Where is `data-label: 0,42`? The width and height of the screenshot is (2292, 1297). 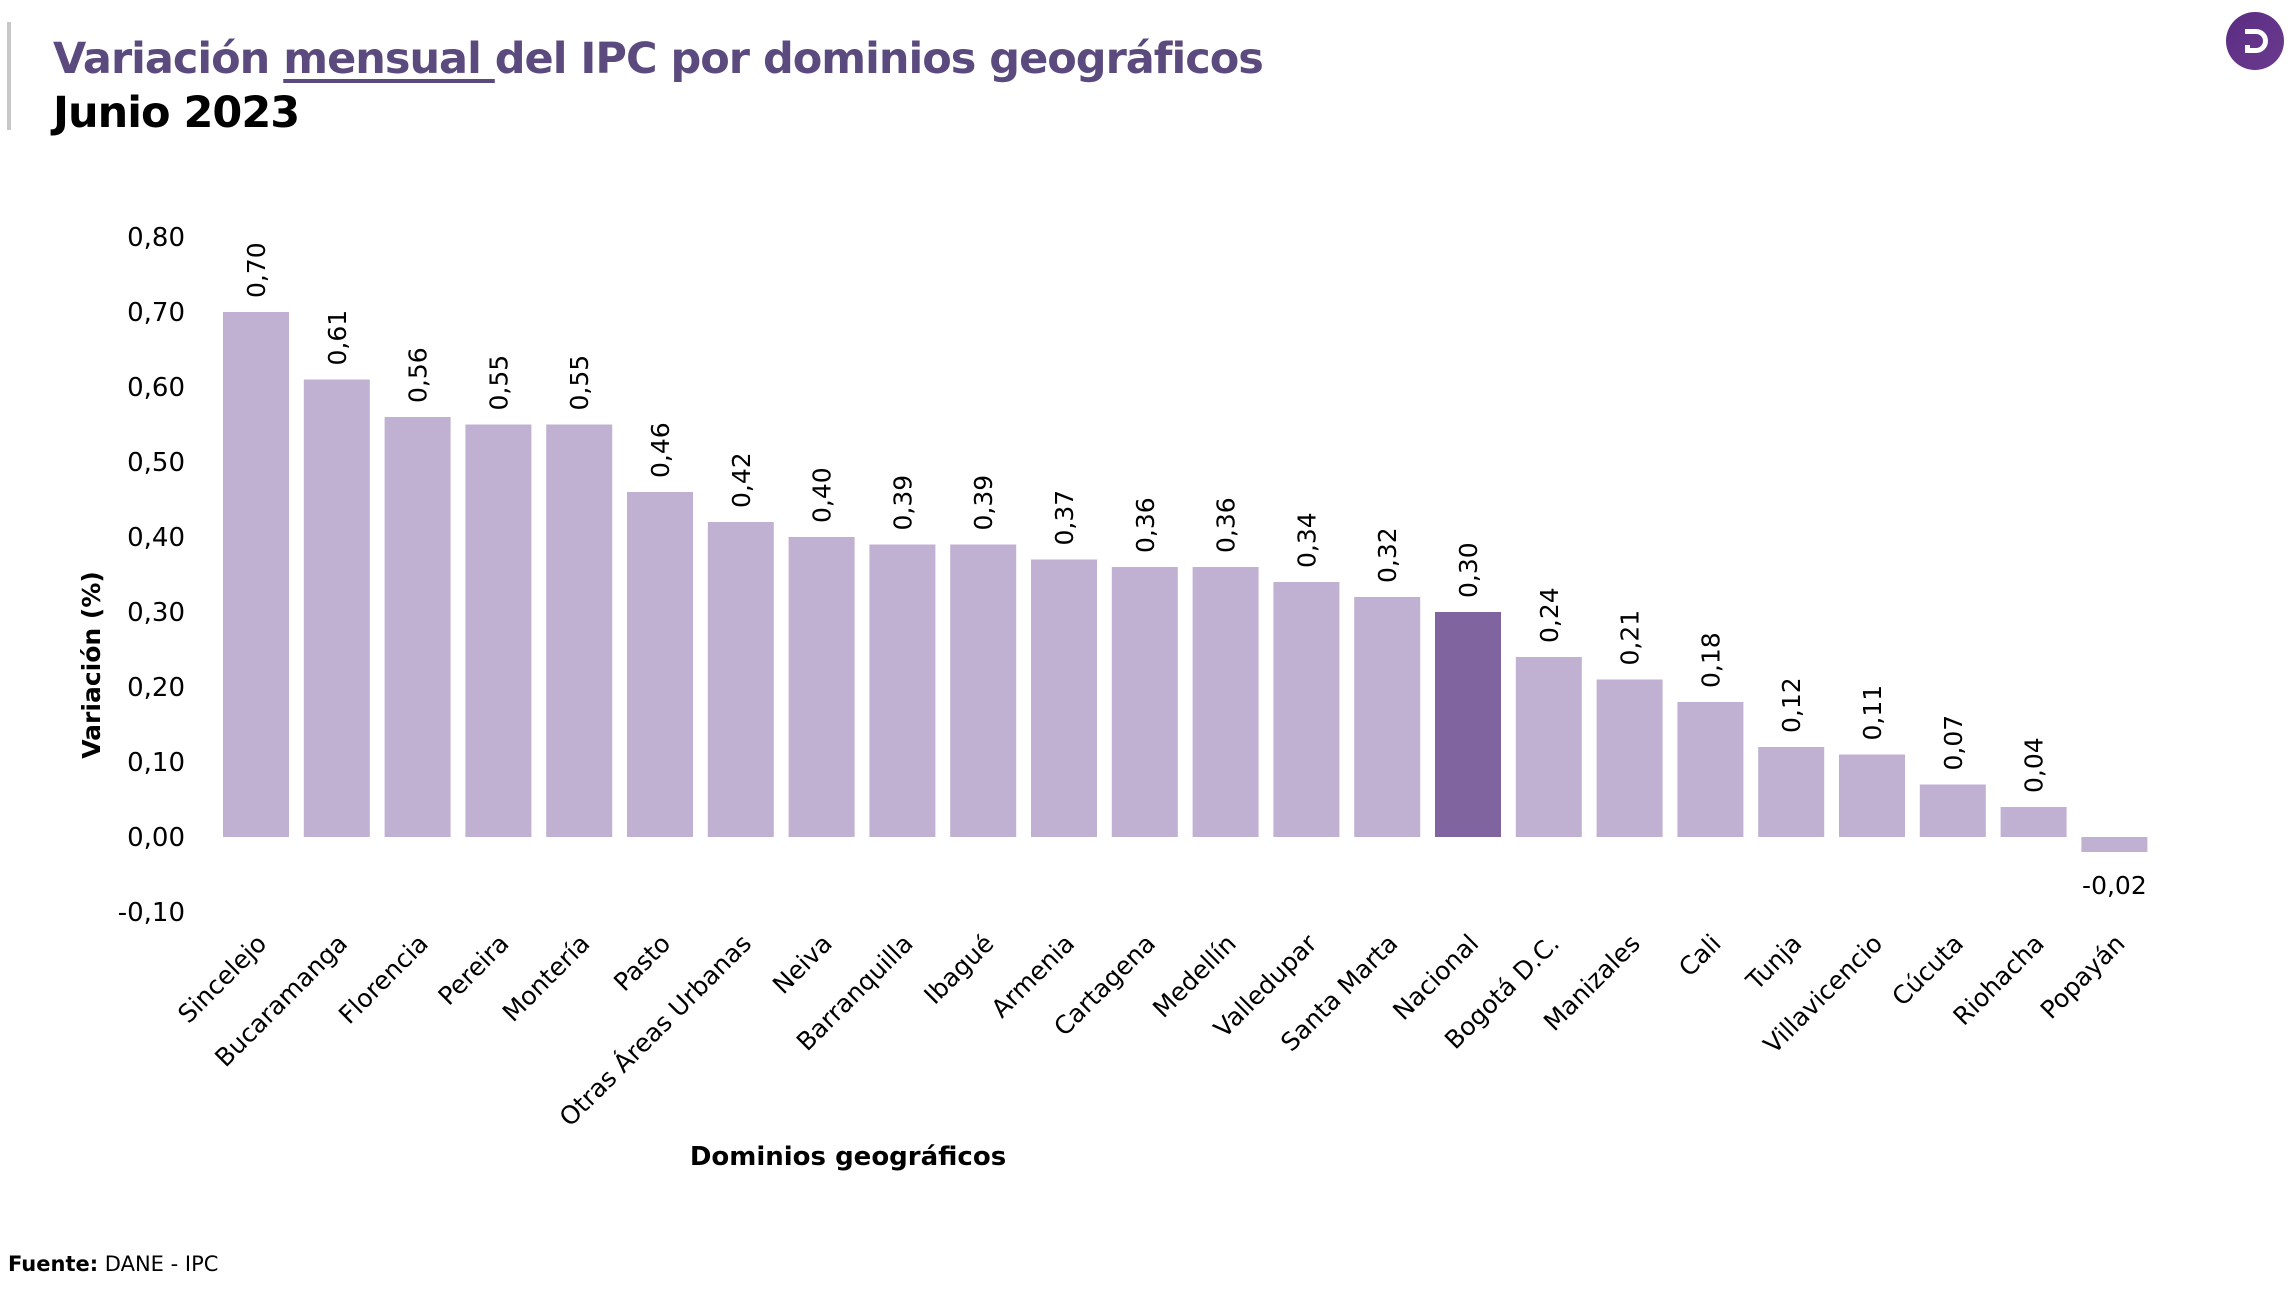 data-label: 0,42 is located at coordinates (741, 480).